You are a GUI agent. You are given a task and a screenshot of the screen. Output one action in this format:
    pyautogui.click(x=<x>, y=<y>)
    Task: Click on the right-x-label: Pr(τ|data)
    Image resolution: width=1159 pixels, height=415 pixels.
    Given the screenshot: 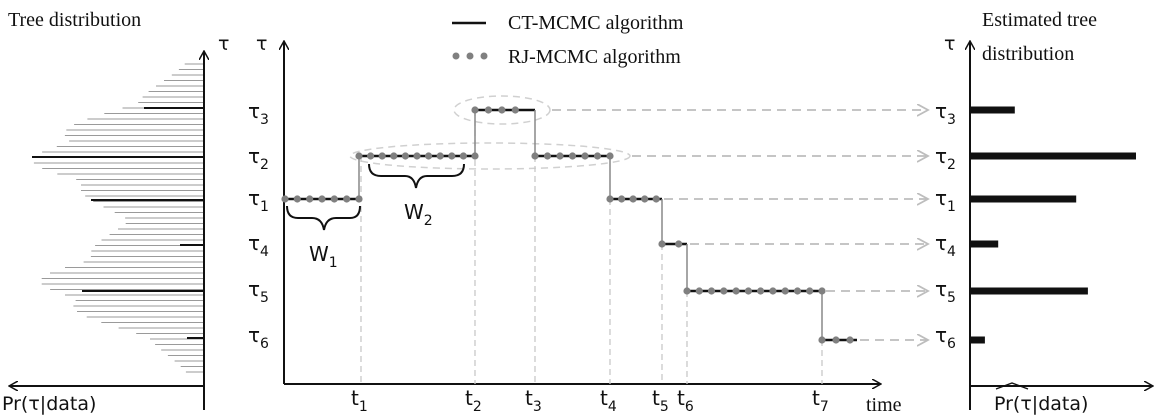 What is the action you would take?
    pyautogui.click(x=1041, y=404)
    